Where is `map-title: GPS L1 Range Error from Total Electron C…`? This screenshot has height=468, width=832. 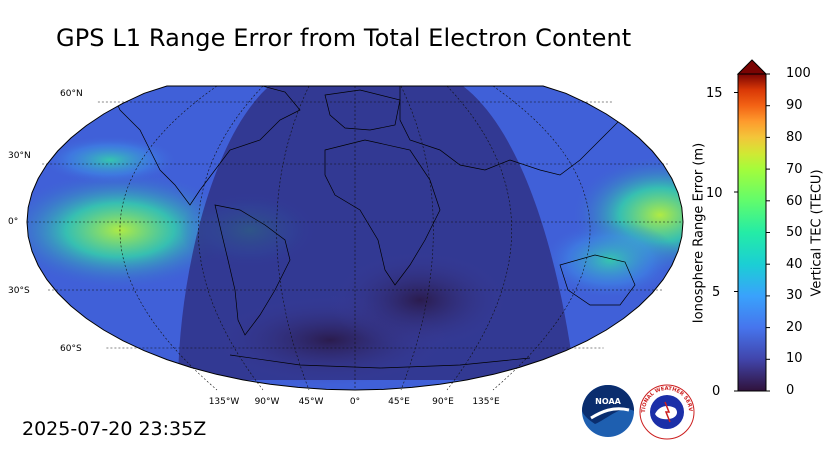 map-title: GPS L1 Range Error from Total Electron C… is located at coordinates (344, 38).